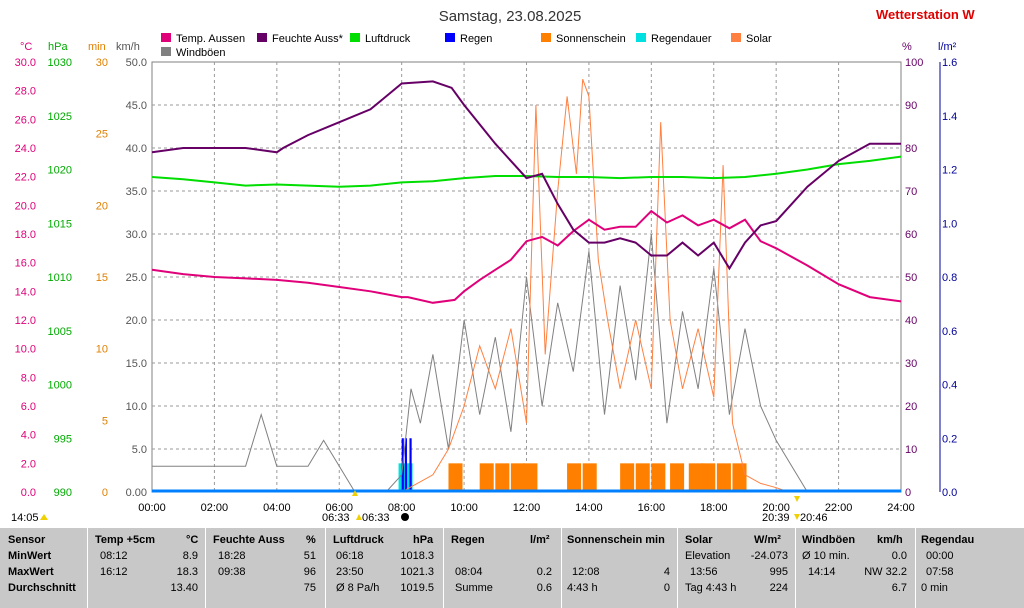 Image resolution: width=1024 pixels, height=608 pixels. What do you see at coordinates (911, 364) in the screenshot?
I see `humidity-tick-label: 30` at bounding box center [911, 364].